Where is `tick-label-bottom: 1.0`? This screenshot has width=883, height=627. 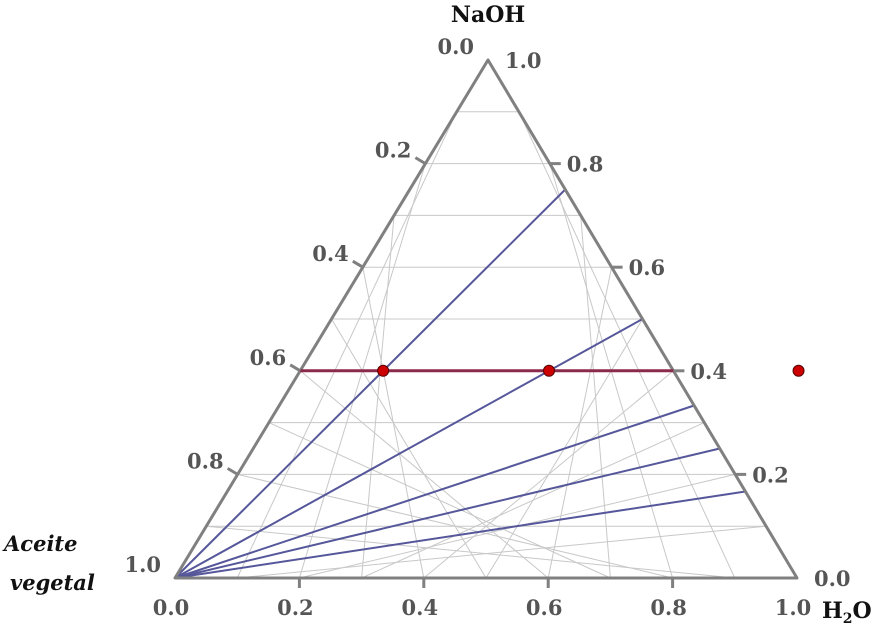
tick-label-bottom: 1.0 is located at coordinates (793, 607).